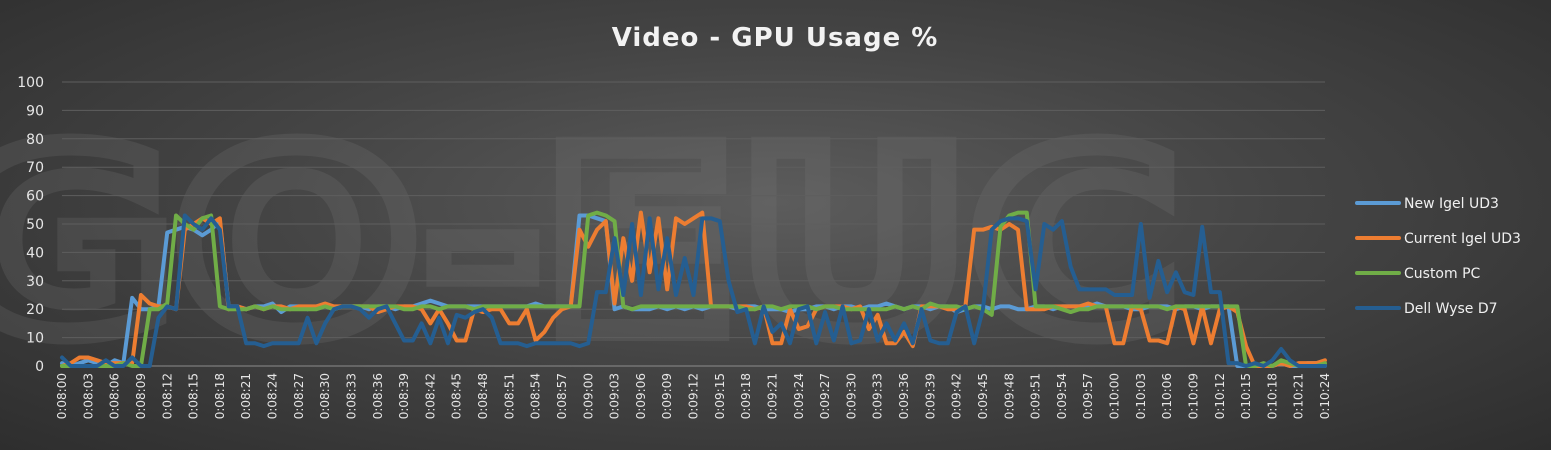  What do you see at coordinates (35, 168) in the screenshot?
I see `y-tick-label: 70` at bounding box center [35, 168].